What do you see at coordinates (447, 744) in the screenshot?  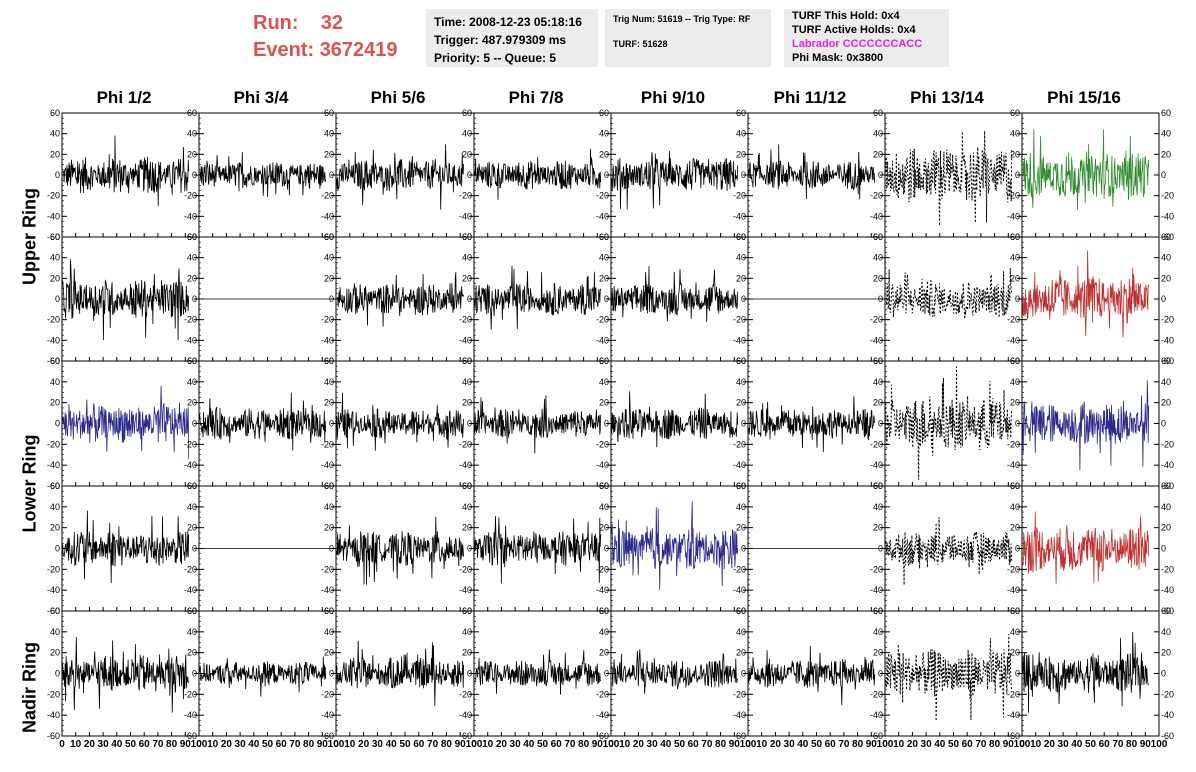 I see `x-tick-label: 80` at bounding box center [447, 744].